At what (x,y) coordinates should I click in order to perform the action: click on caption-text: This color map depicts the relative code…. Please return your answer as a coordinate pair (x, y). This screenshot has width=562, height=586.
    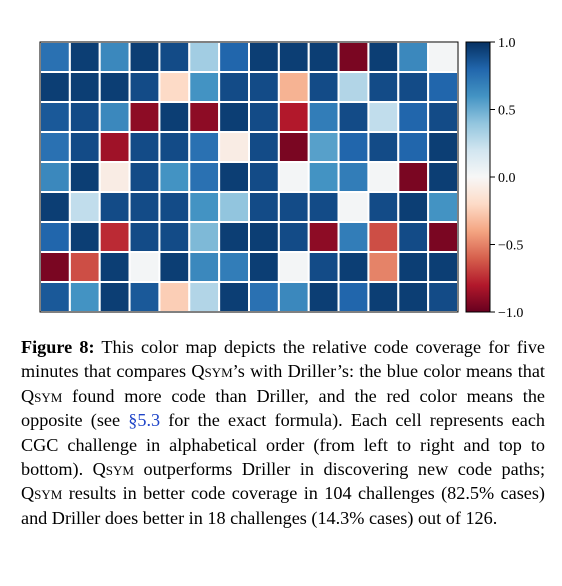
    Looking at the image, I should click on (283, 359).